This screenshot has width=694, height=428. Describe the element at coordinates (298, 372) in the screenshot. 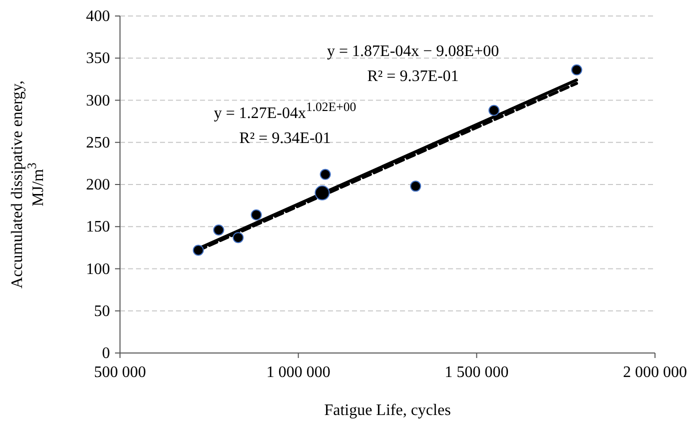

I see `x-tick-label: 1 000 000` at that location.